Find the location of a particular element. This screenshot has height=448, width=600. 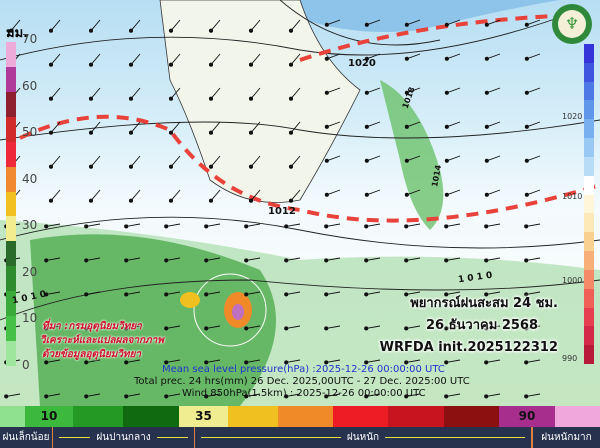

source-line: ที่มา :กรมอุตุนิยมวิทยา is located at coordinates (92, 326).